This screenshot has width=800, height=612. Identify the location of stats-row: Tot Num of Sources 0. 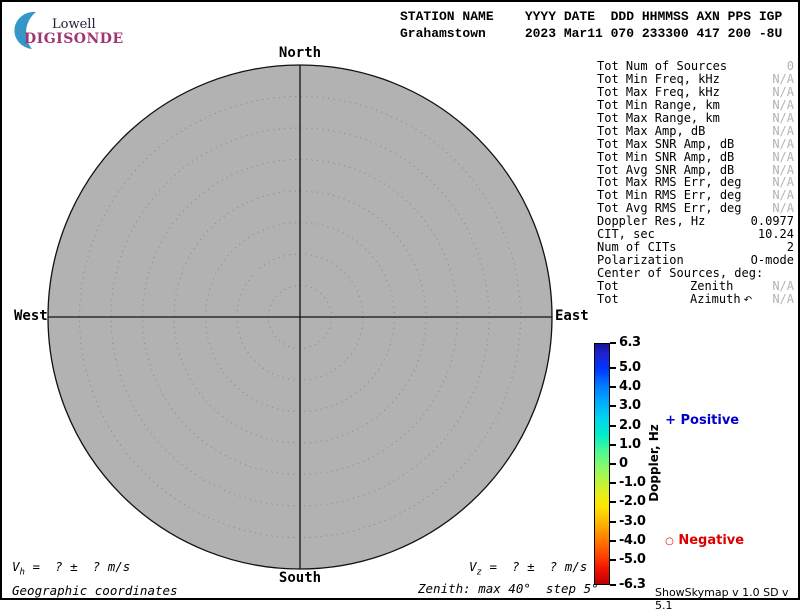
(695, 66).